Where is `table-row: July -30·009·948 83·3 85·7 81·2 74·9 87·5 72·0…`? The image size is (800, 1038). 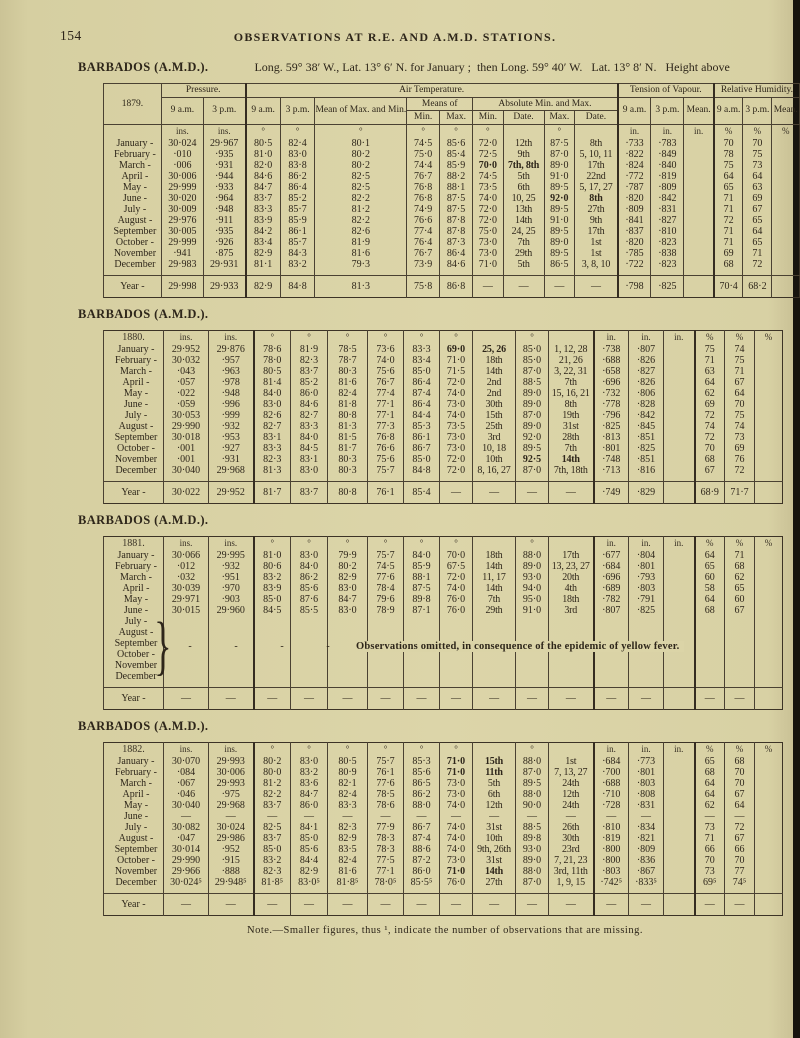
table-row: July -30·009·948 83·3 85·7 81·2 74·9 87·5 72·0… is located at coordinates (451, 209).